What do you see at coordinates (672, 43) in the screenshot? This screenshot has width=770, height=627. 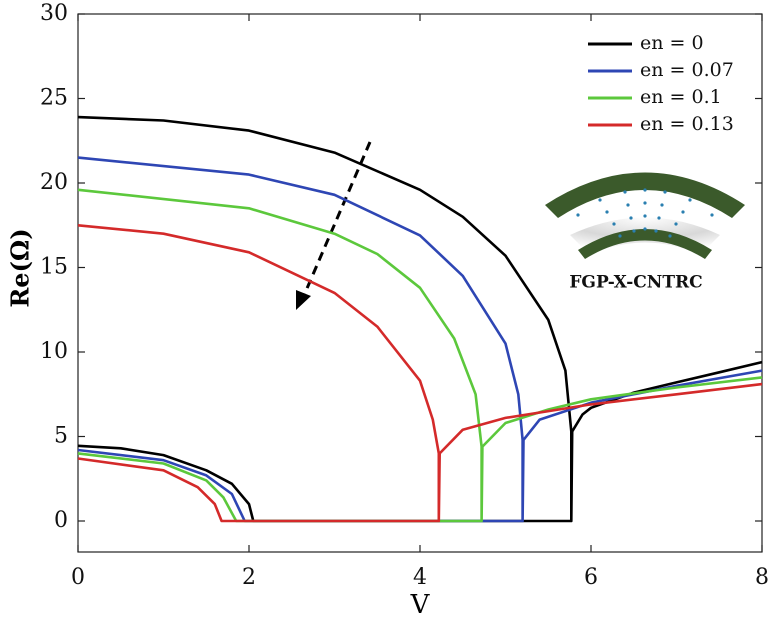 I see `legend-label: en = 0` at bounding box center [672, 43].